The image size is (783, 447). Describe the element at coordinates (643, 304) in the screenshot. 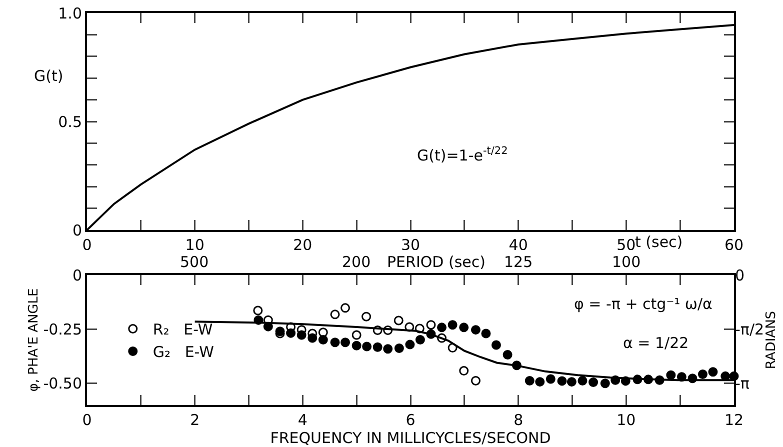

I see `annotation: φ = -π + ctg⁻¹ ω/α` at that location.